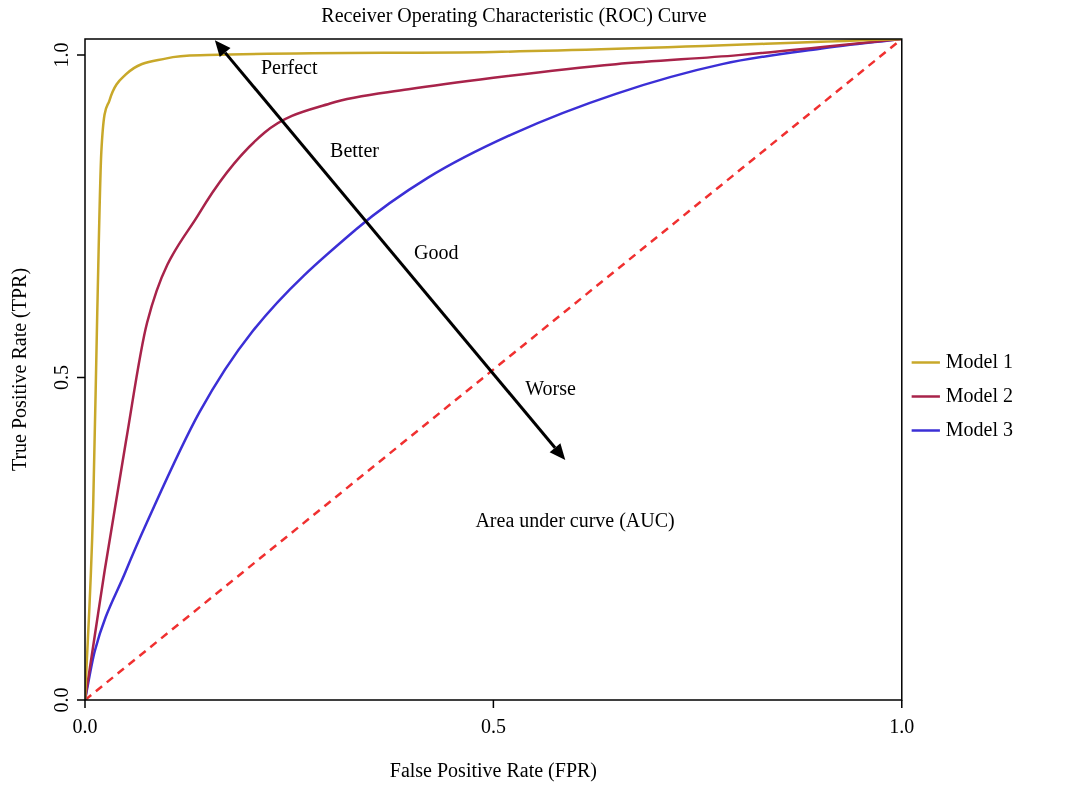  Describe the element at coordinates (61, 700) in the screenshot. I see `y-tick-label: 0.0` at that location.